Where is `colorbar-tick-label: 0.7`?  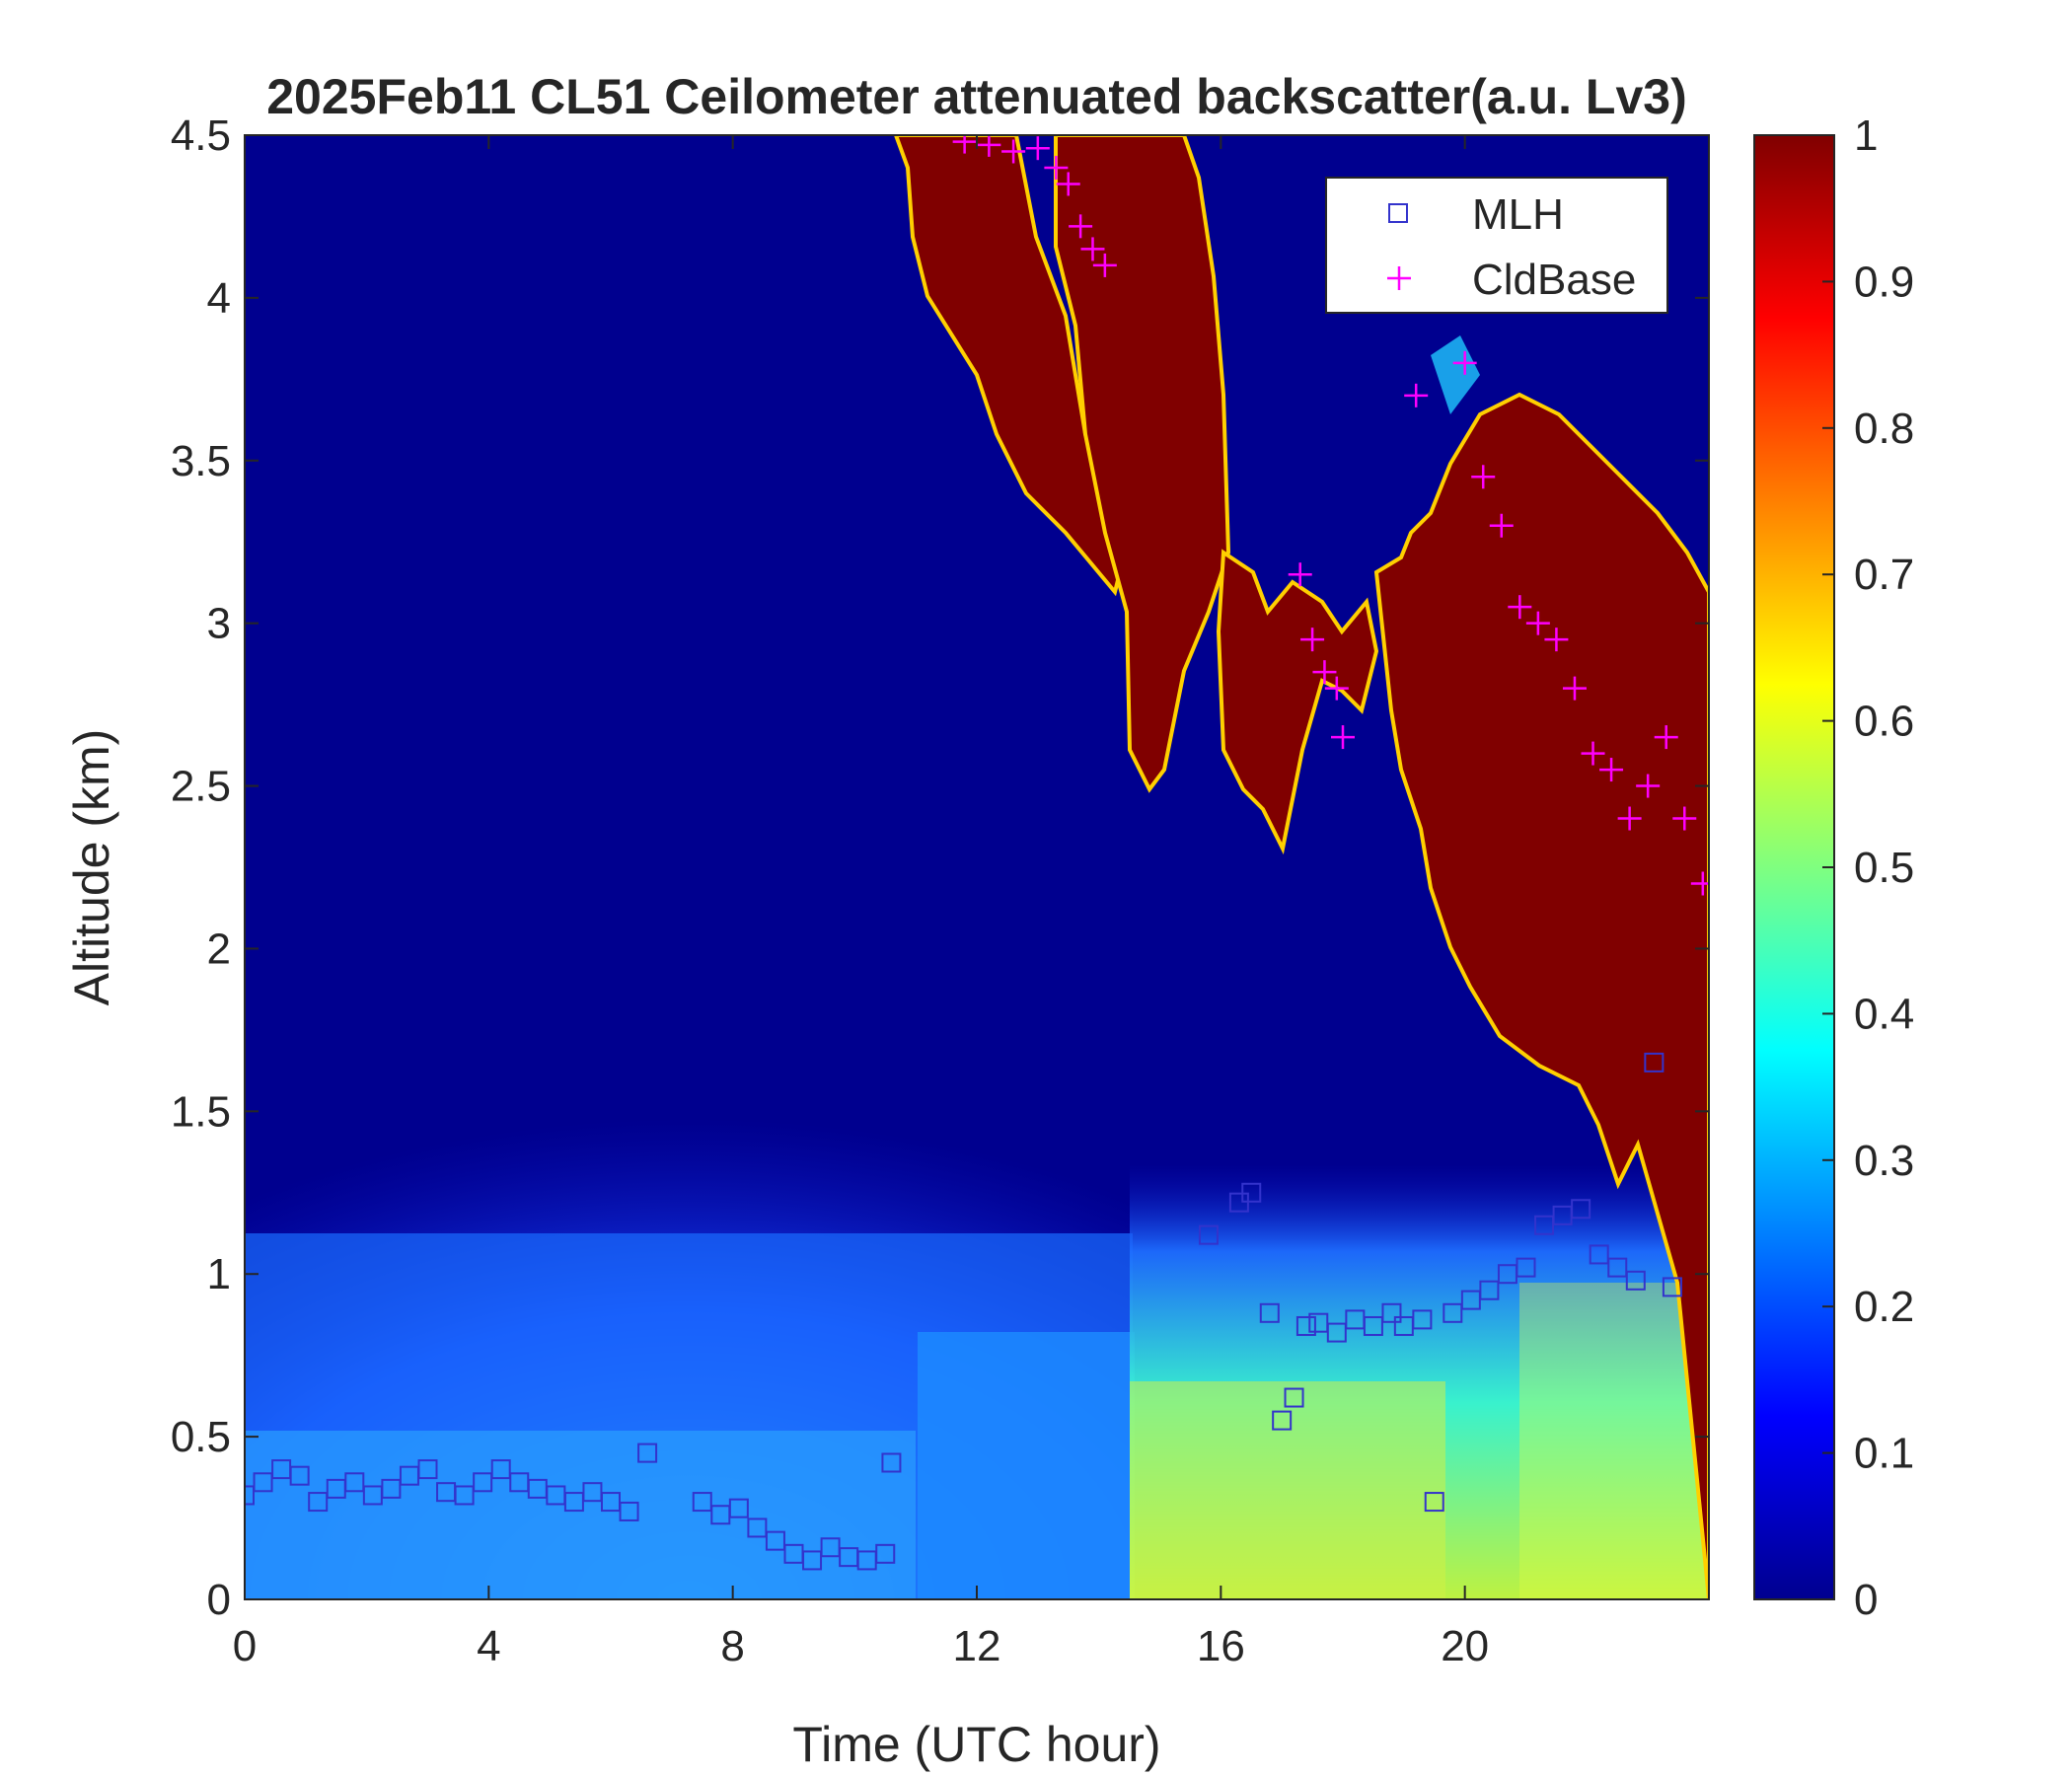 colorbar-tick-label: 0.7 is located at coordinates (1884, 575).